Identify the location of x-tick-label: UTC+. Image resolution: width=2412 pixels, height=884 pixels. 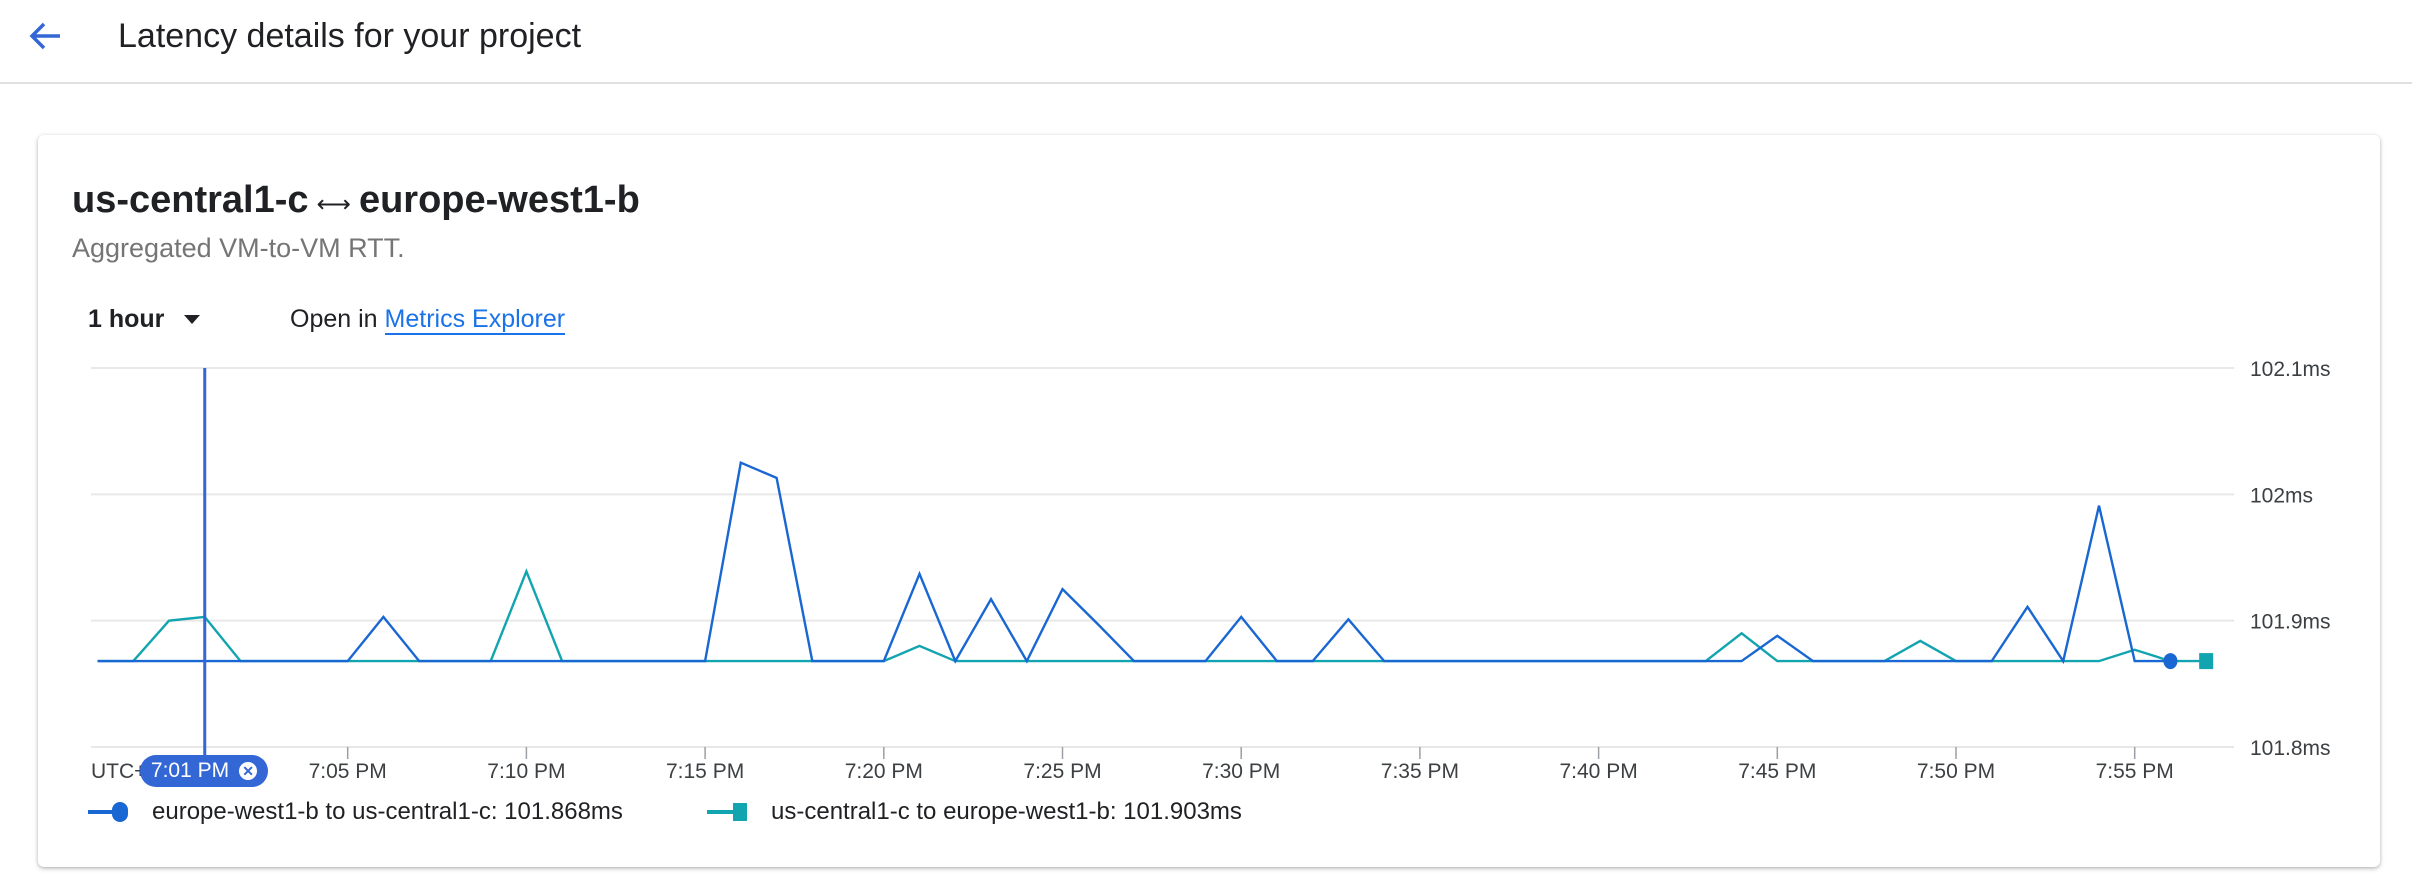
(118, 771).